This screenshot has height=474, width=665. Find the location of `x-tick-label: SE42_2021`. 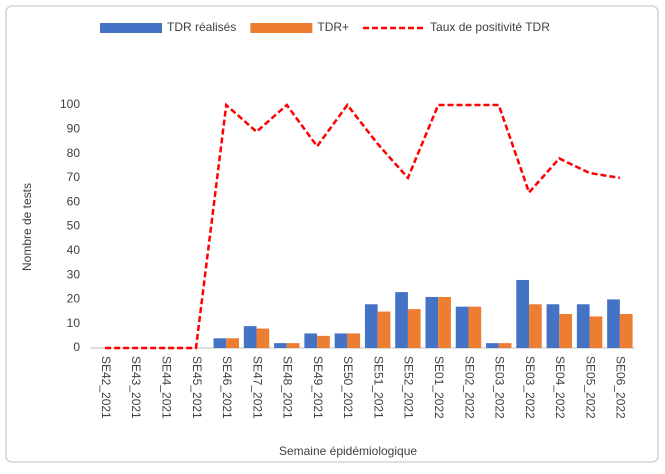

x-tick-label: SE42_2021 is located at coordinates (106, 387).